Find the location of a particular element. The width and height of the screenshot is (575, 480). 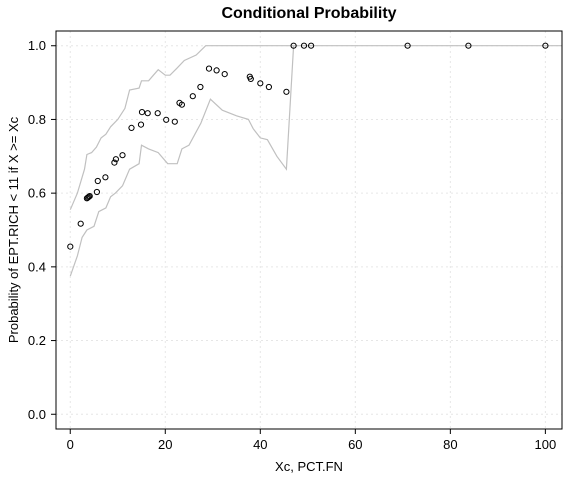

y-tick-label: 0.6 is located at coordinates (37, 193).